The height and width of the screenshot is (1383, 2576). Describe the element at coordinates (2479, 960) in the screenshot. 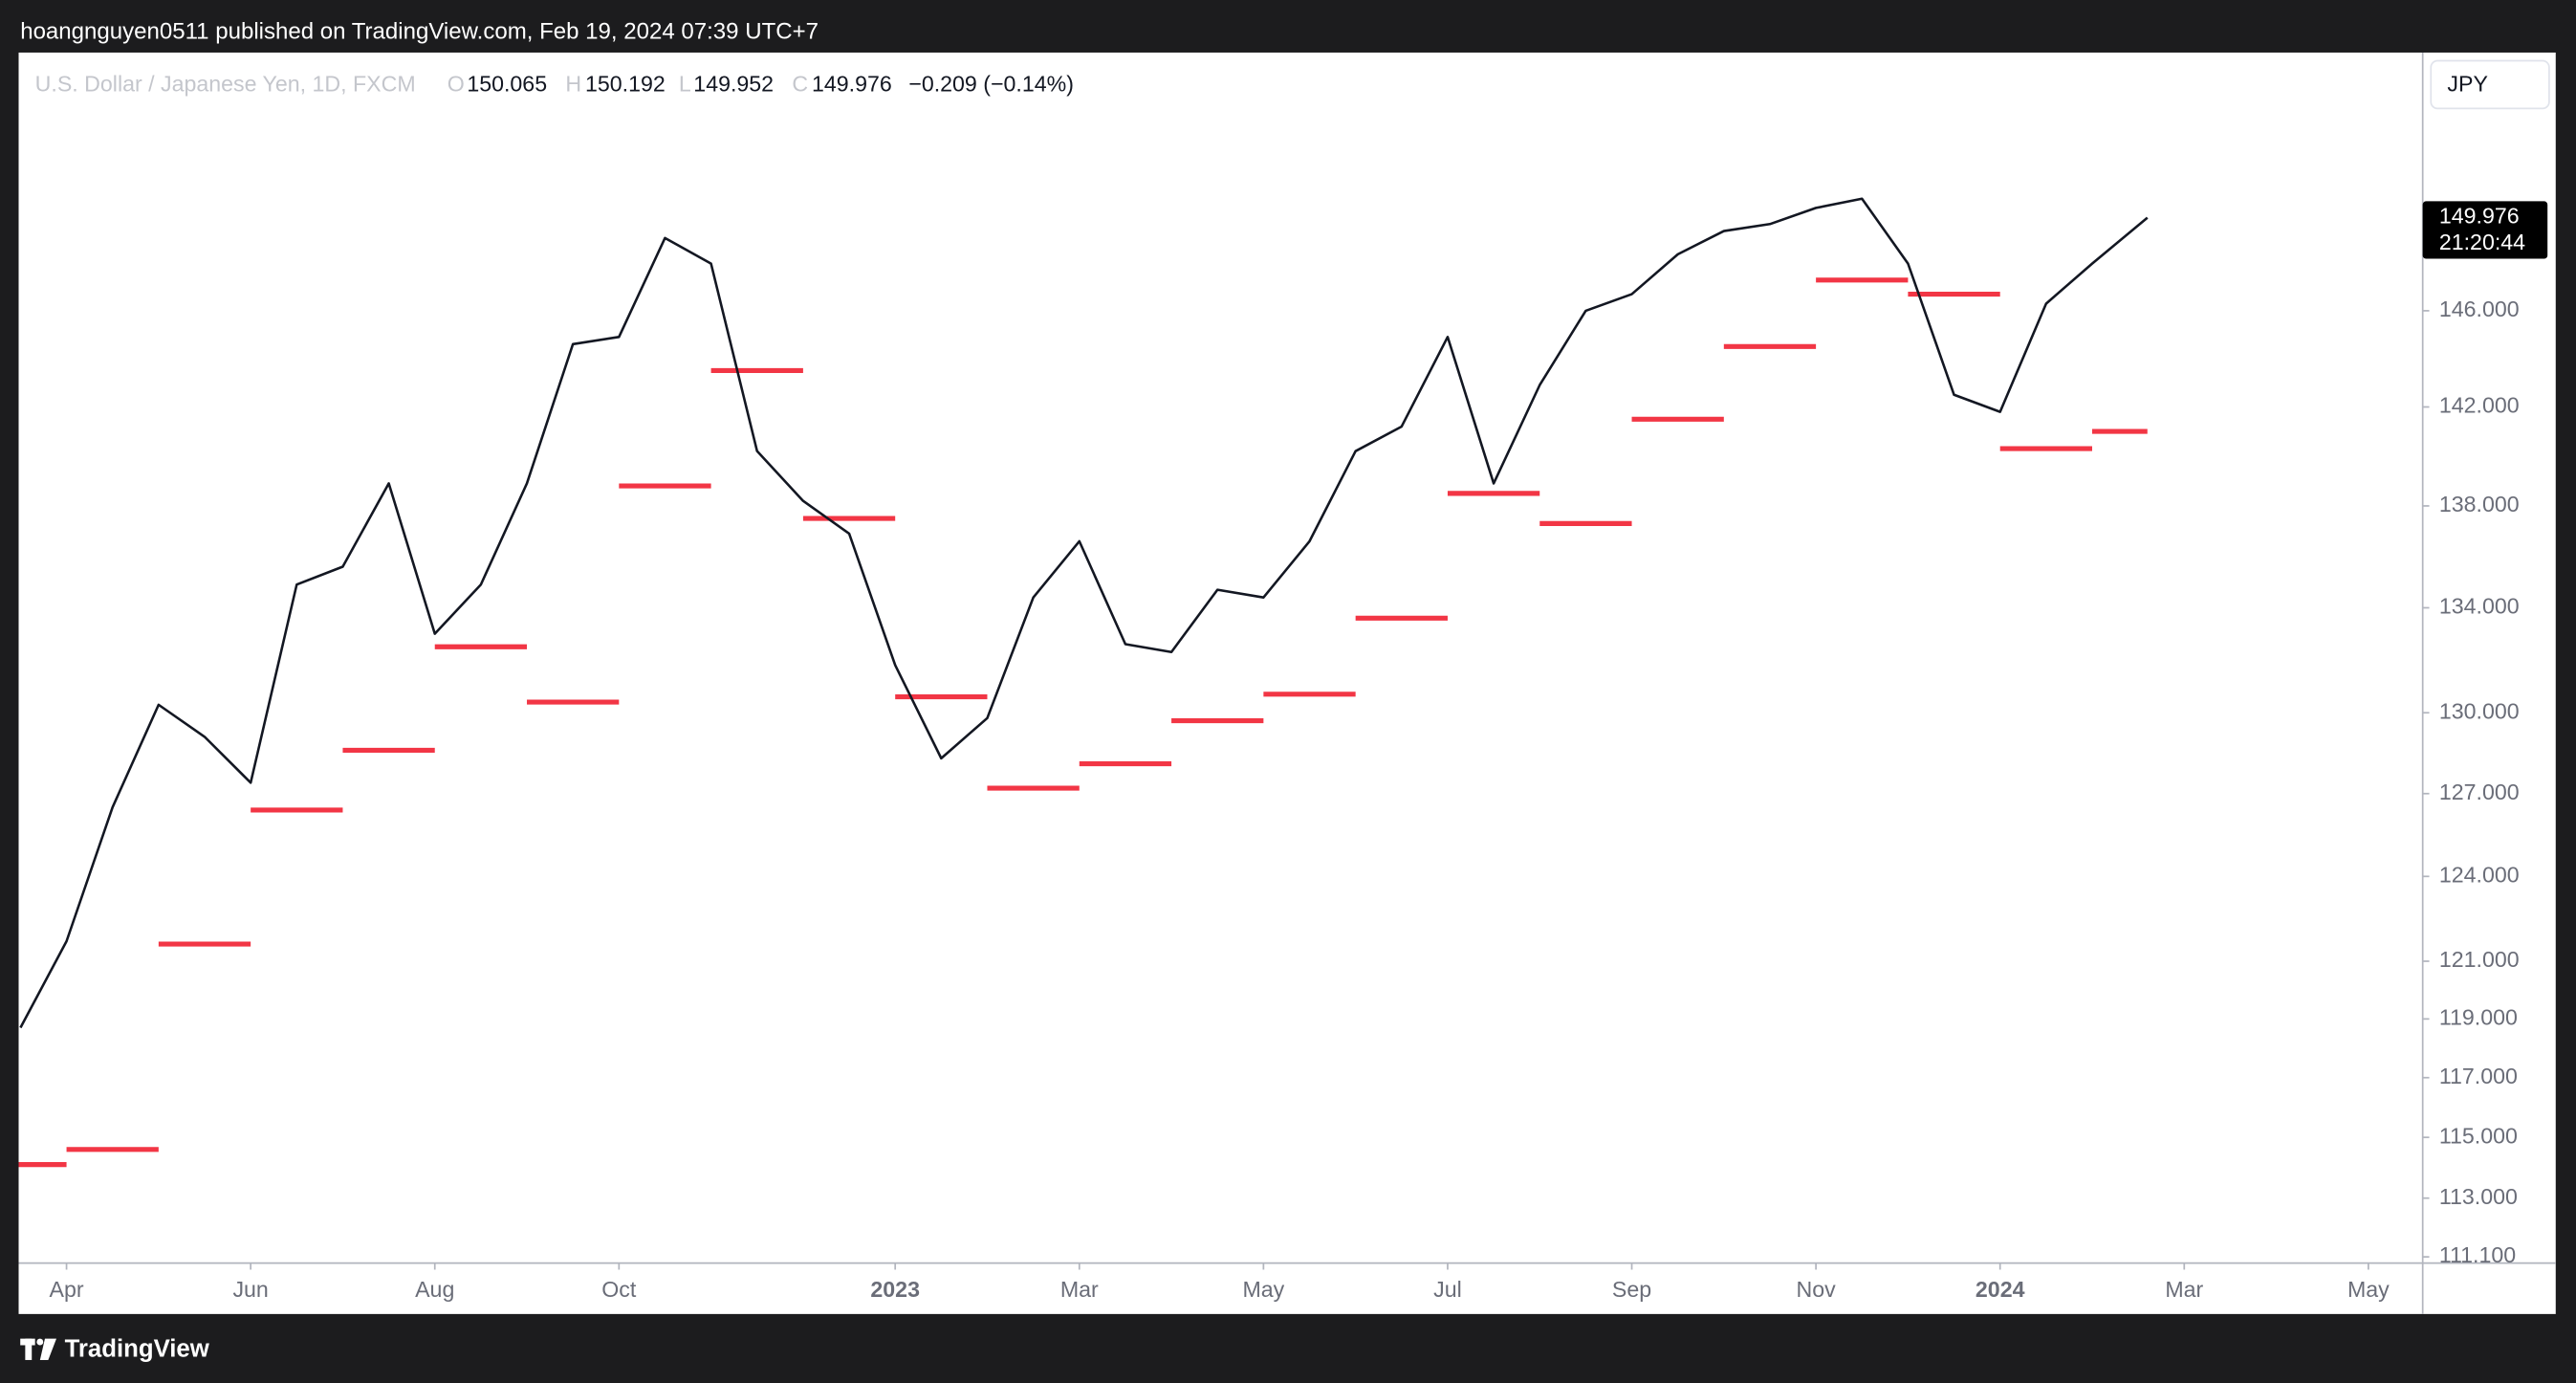

I see `y-tick-label: 121.000` at that location.